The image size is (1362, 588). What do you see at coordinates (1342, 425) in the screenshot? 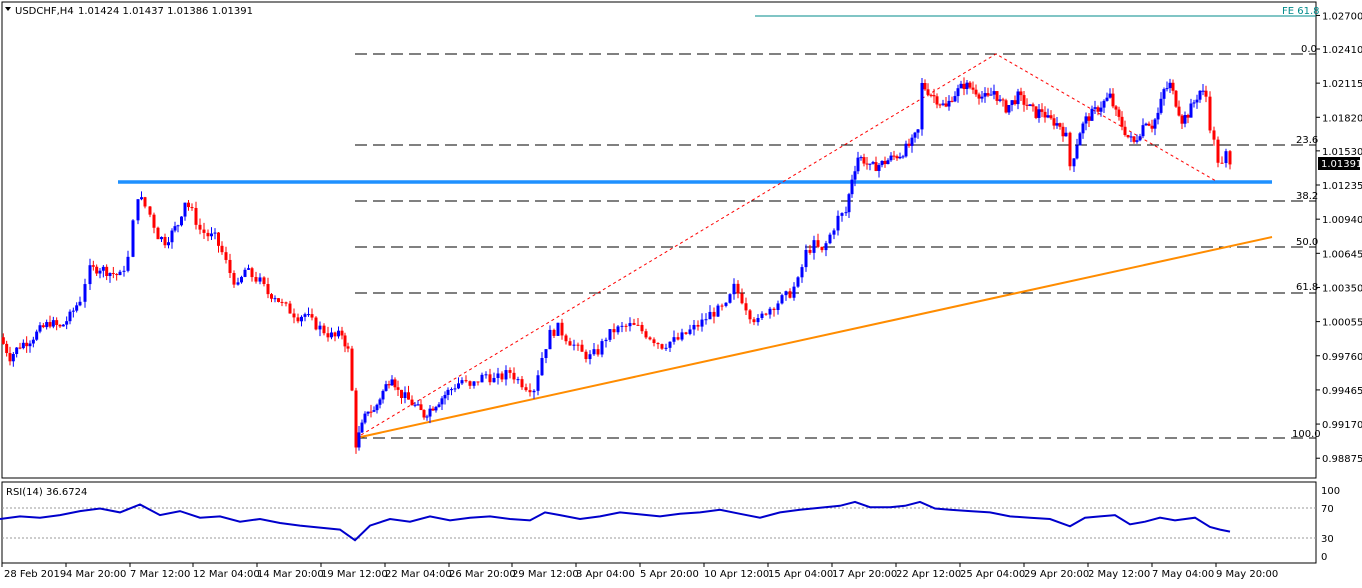
I see `price-tick-label: 0.99170` at bounding box center [1342, 425].